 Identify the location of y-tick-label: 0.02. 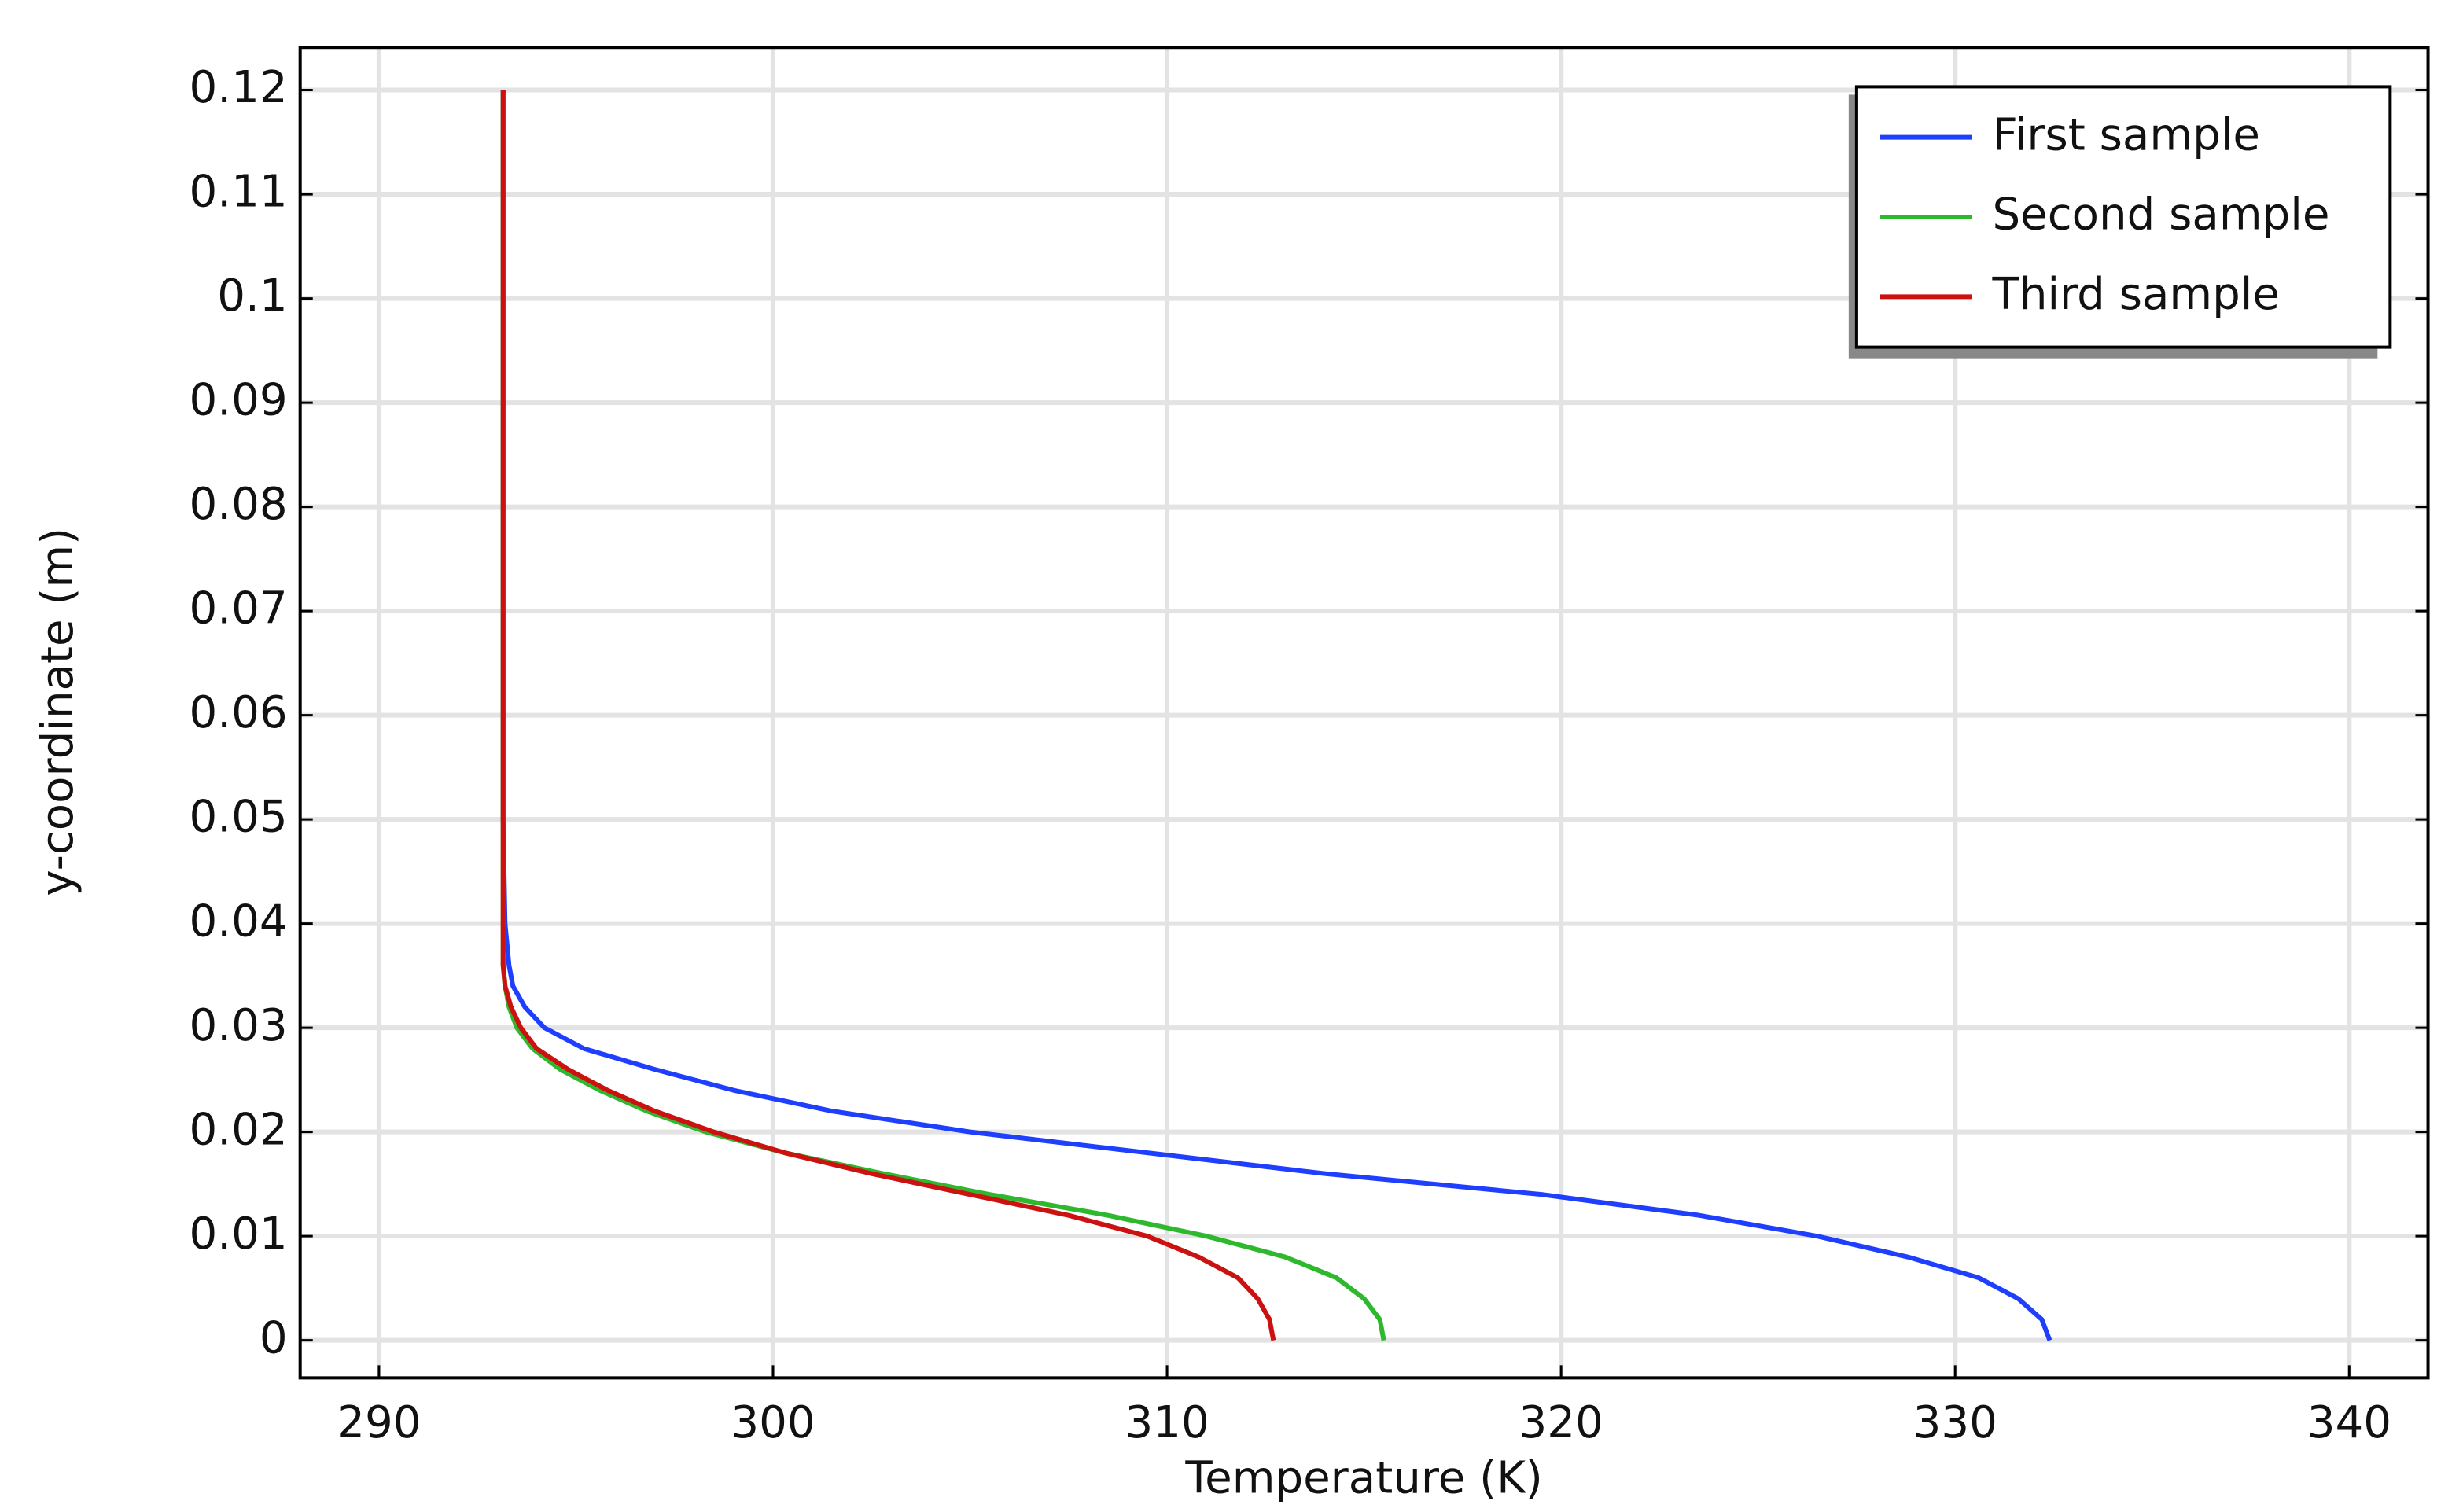
(239, 1129).